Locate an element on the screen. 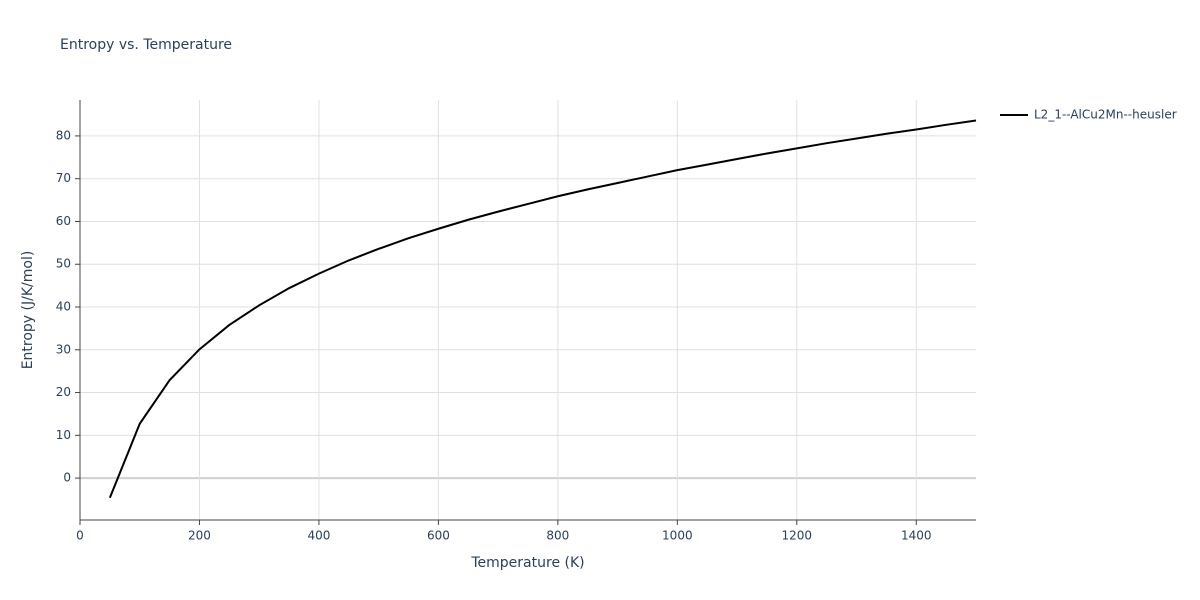 This screenshot has width=1200, height=600. x-tick-label: 600 is located at coordinates (438, 536).